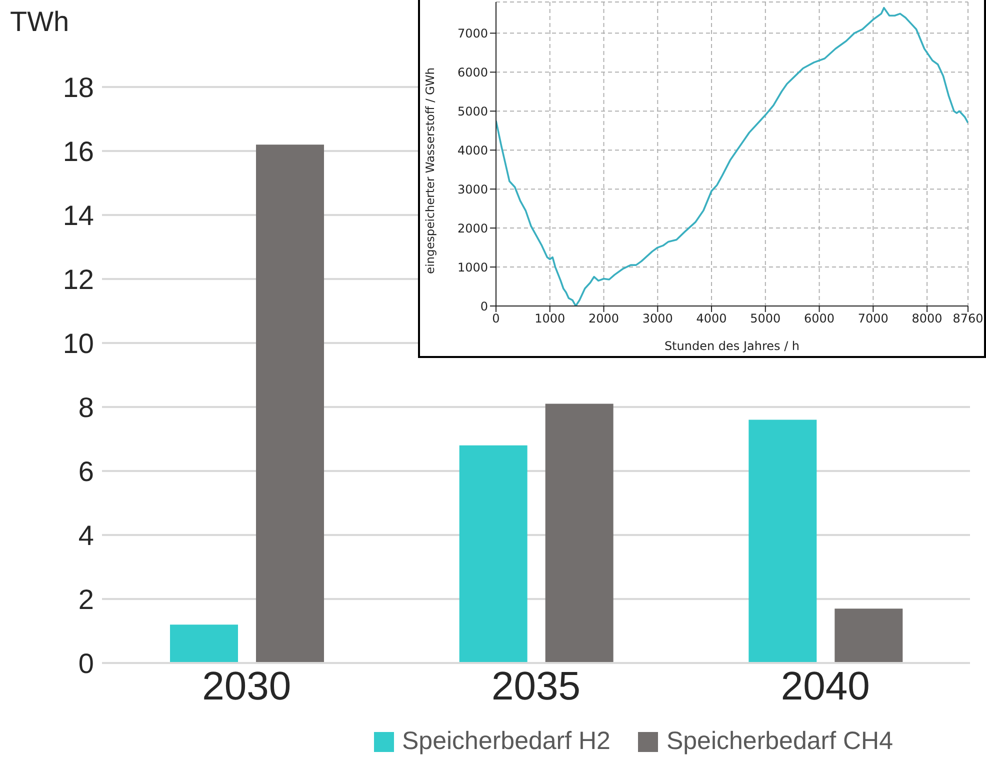  What do you see at coordinates (472, 228) in the screenshot?
I see `y-tick-label: 2000` at bounding box center [472, 228].